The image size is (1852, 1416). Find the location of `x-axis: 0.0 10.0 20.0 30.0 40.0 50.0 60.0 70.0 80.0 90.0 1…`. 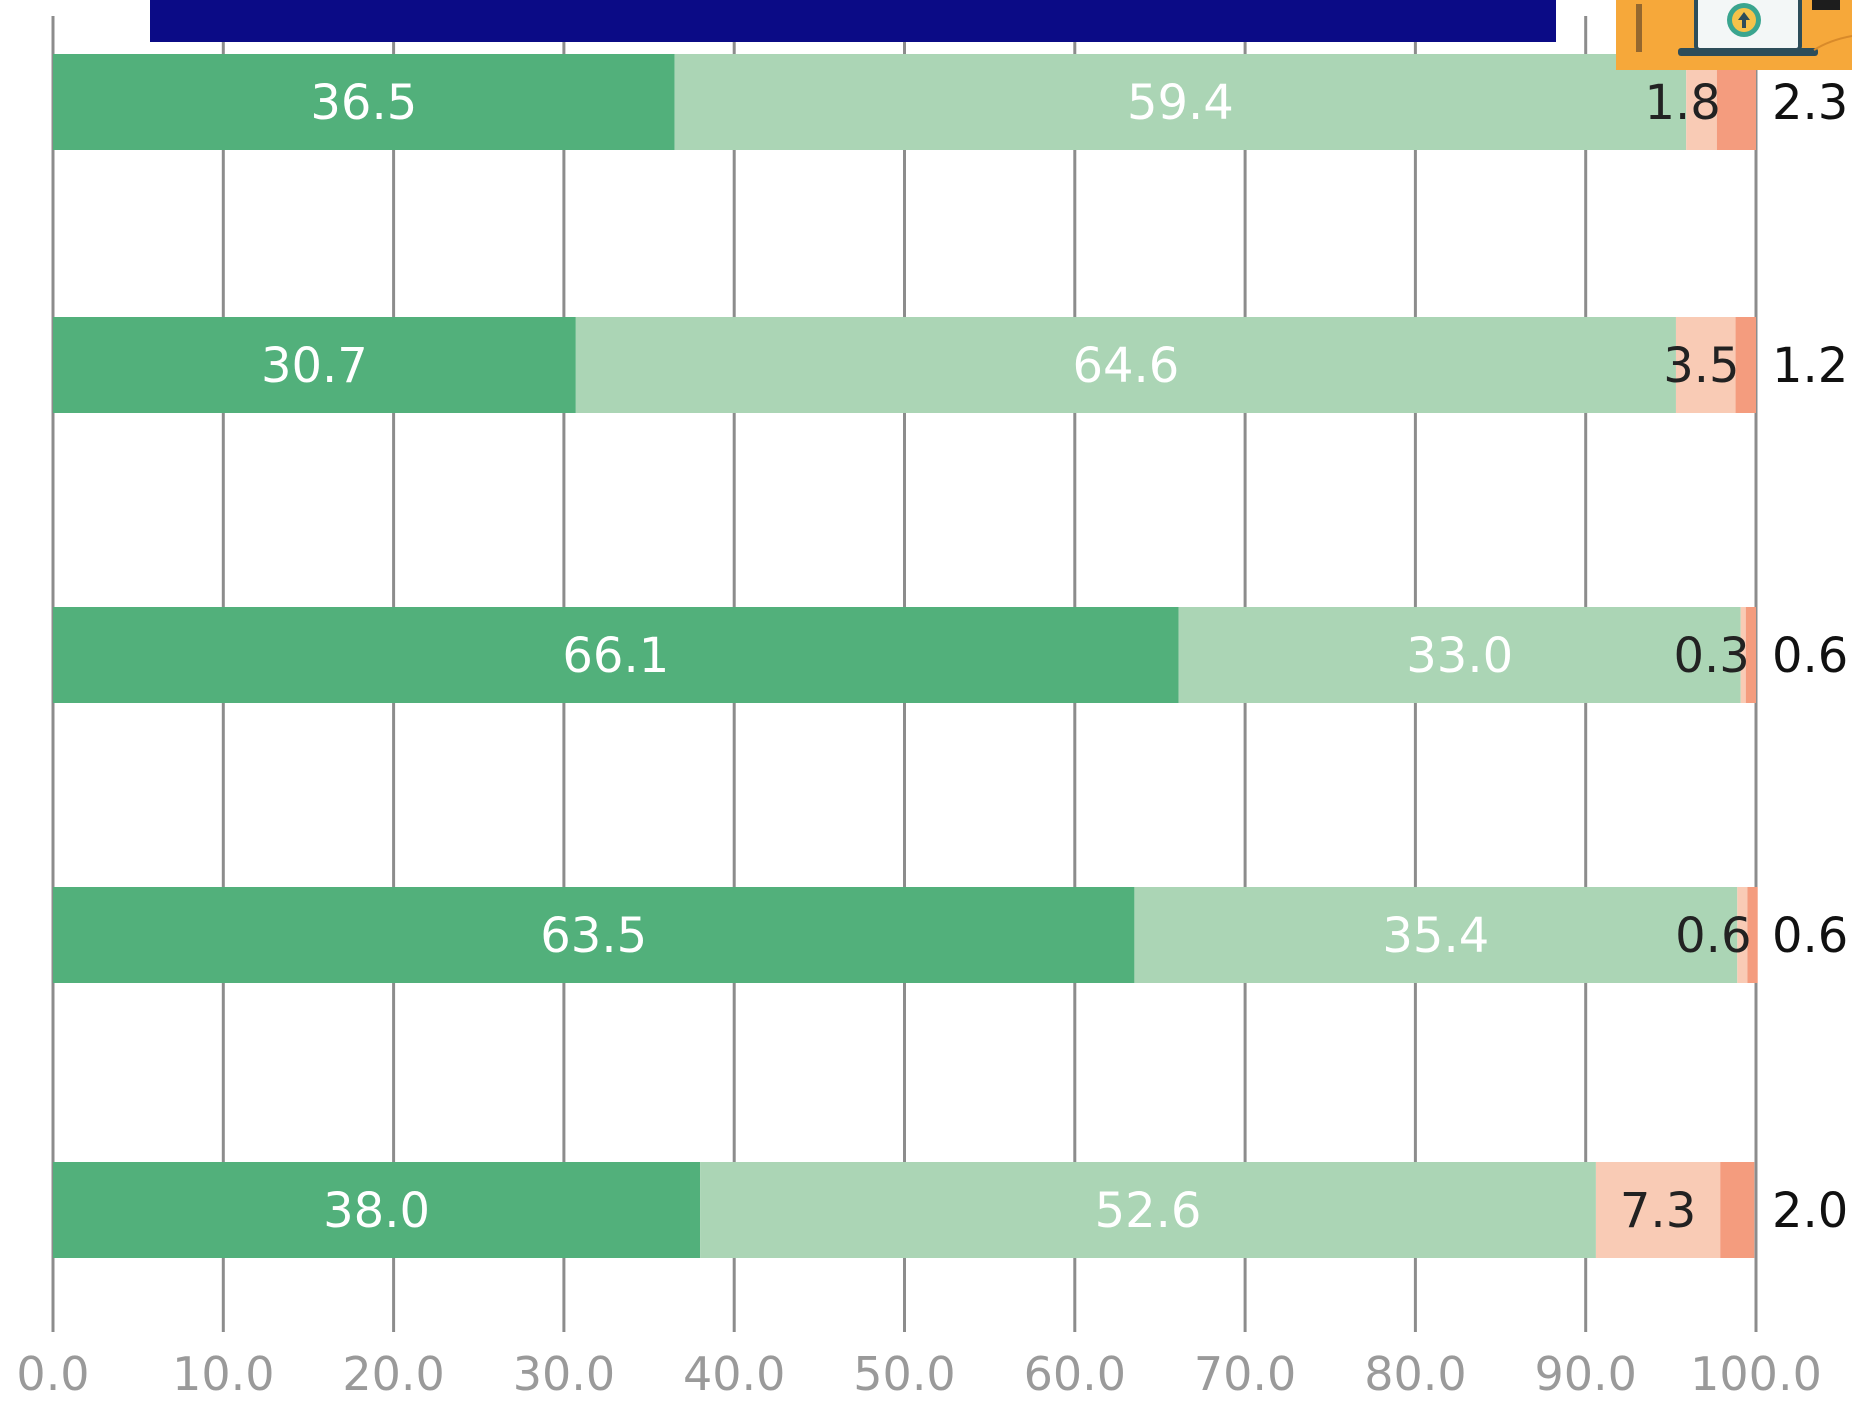

x-axis: 0.0 10.0 20.0 30.0 40.0 50.0 60.0 70.0 80.0 90.0 1… is located at coordinates (918, 1374).